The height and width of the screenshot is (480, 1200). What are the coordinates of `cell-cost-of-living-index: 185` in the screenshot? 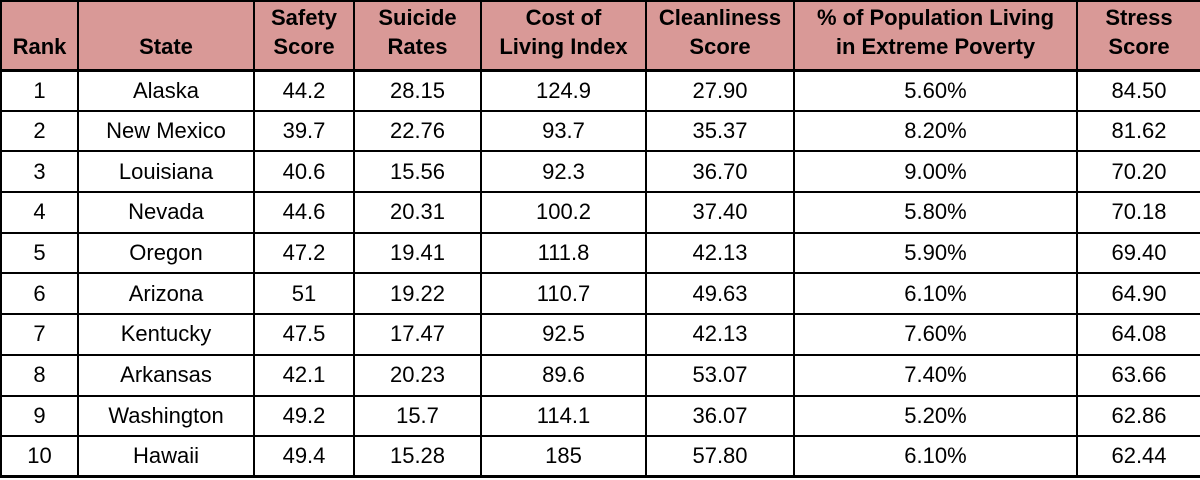 It's located at (563, 456).